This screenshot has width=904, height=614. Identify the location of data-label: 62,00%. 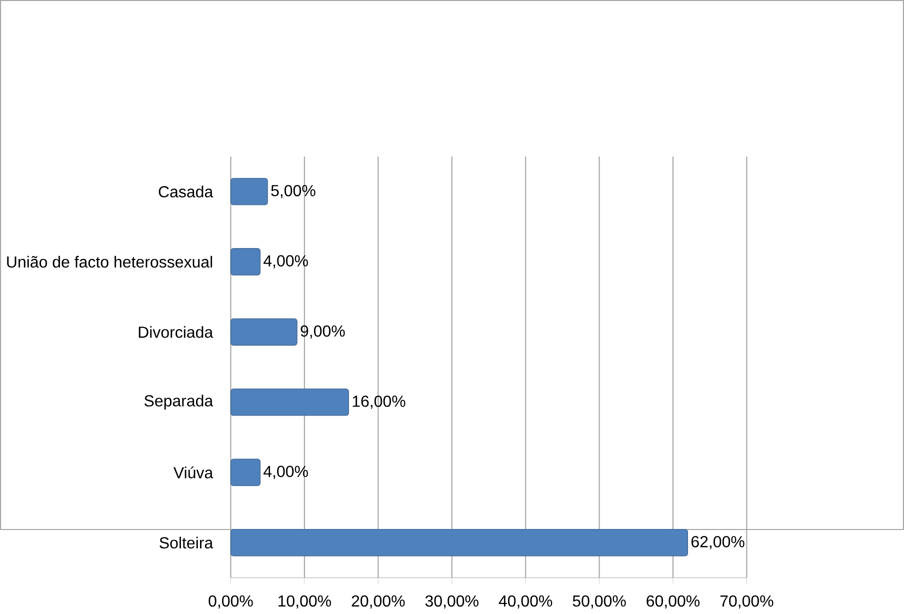
(717, 543).